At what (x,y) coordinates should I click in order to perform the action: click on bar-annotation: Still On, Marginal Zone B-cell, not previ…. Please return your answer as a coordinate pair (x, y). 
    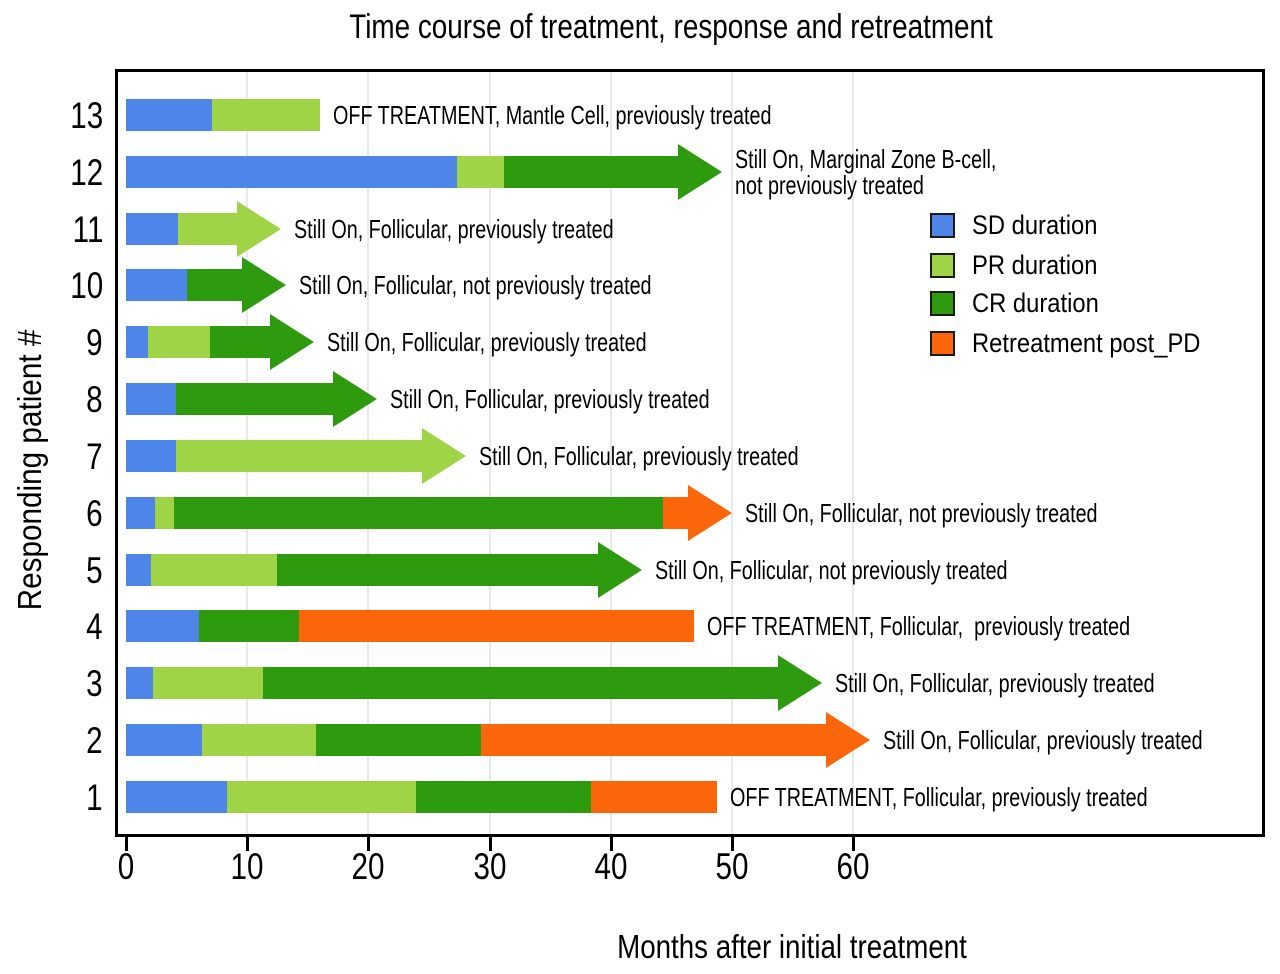
    Looking at the image, I should click on (907, 172).